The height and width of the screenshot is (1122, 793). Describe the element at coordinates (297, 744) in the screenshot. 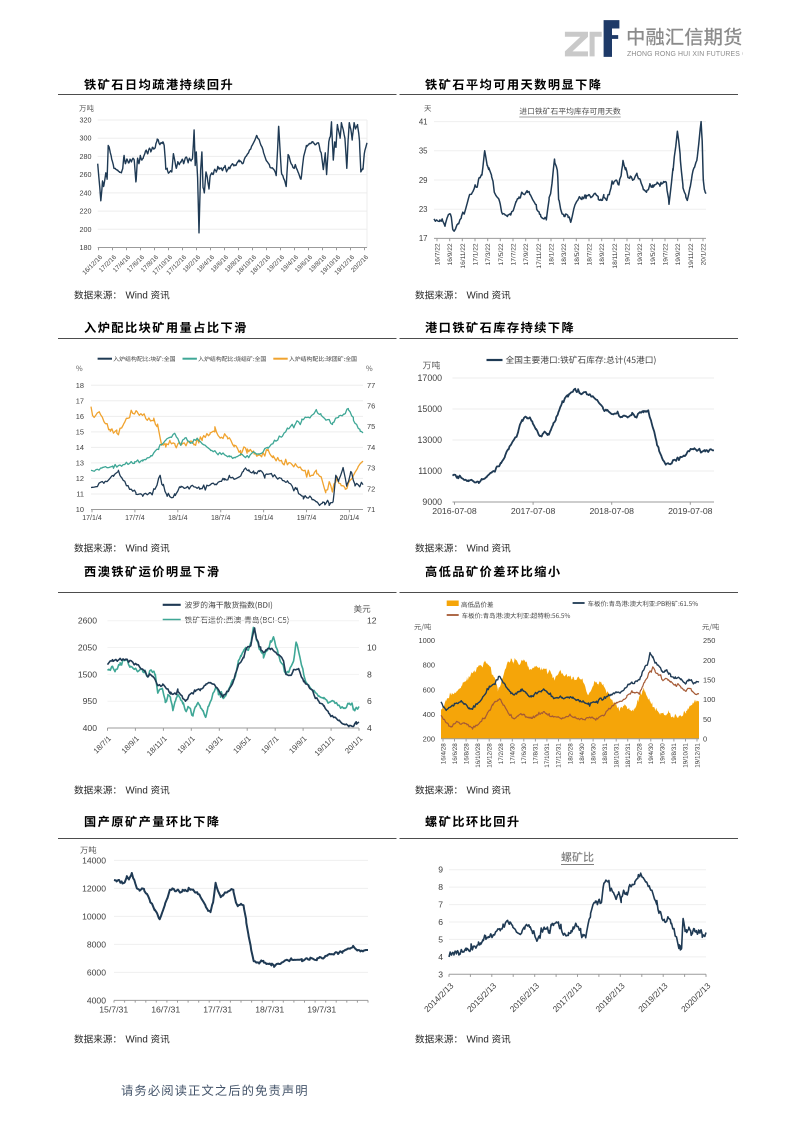

I see `svg-text: 19/9/1` at that location.